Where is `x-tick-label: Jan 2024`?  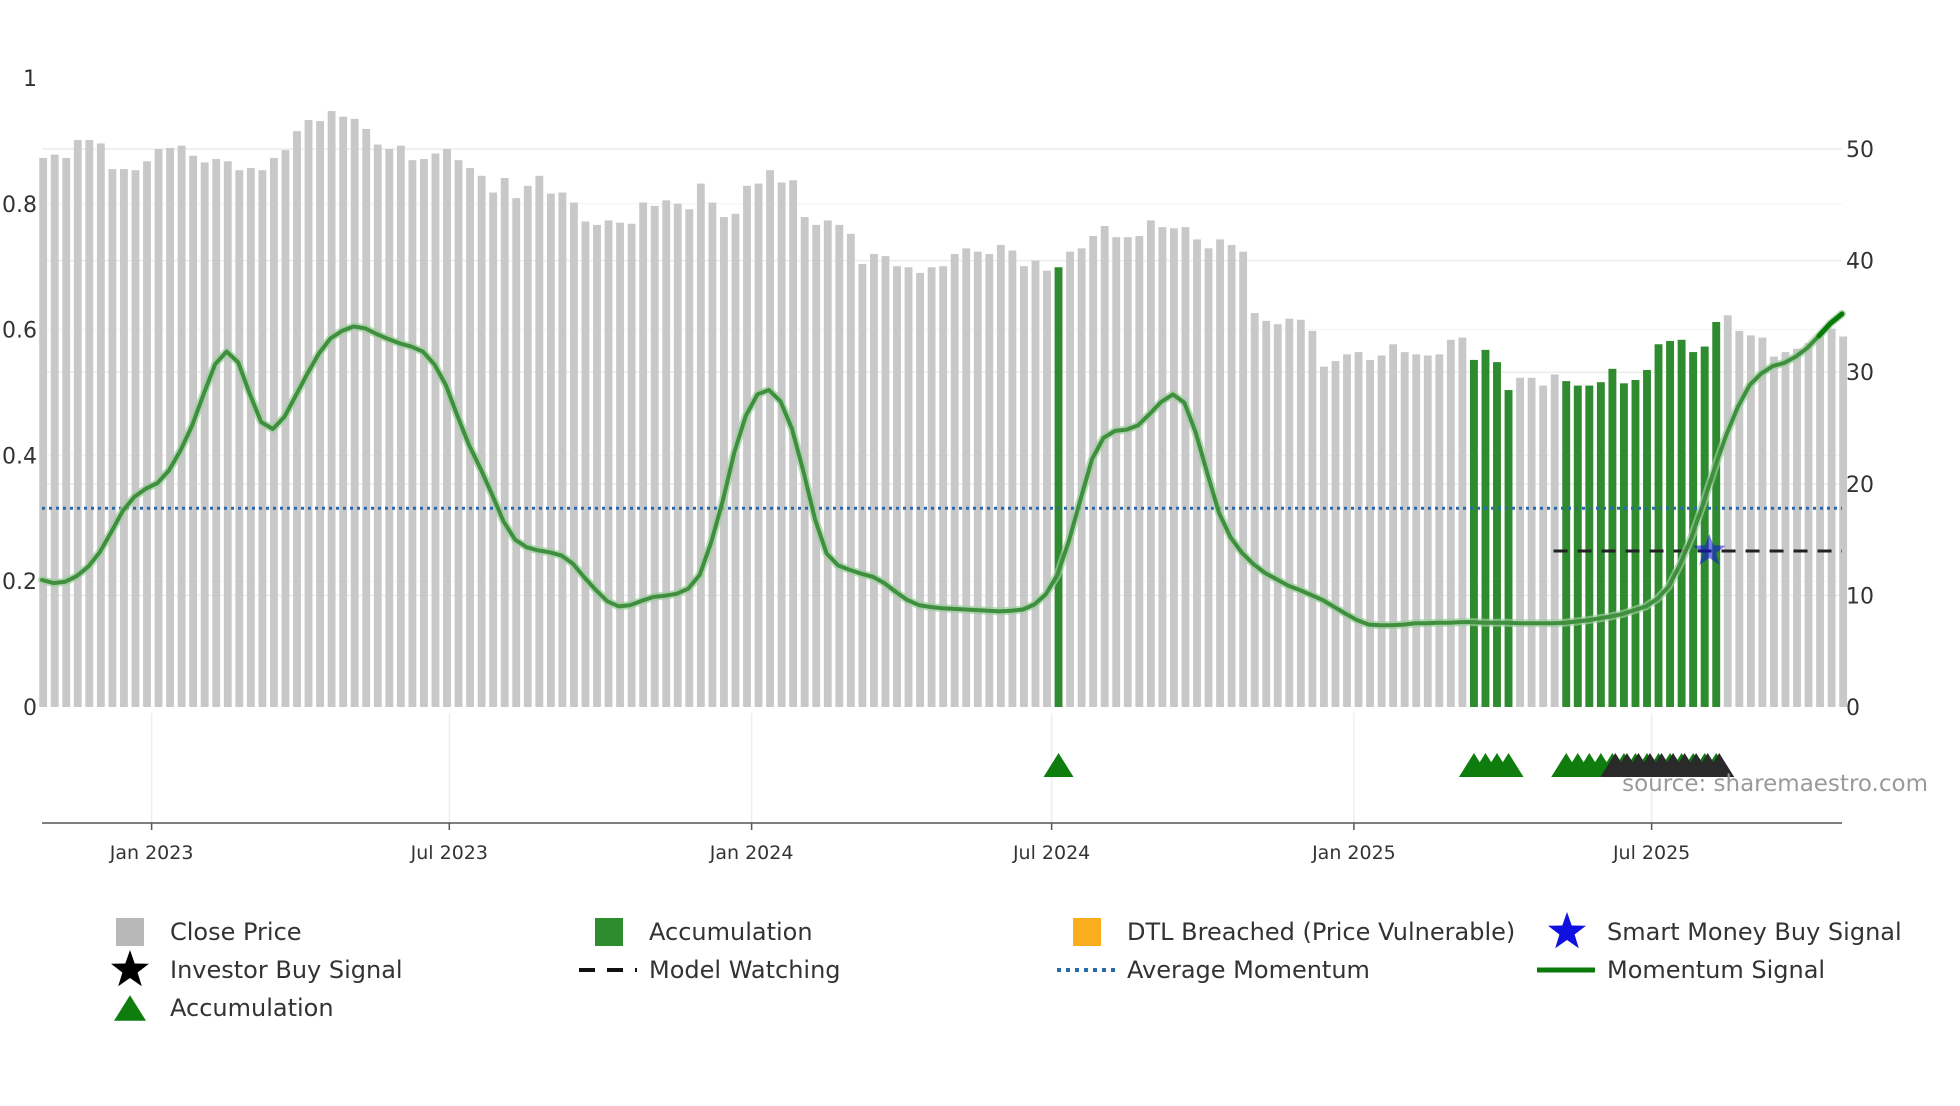
x-tick-label: Jan 2024 is located at coordinates (751, 853).